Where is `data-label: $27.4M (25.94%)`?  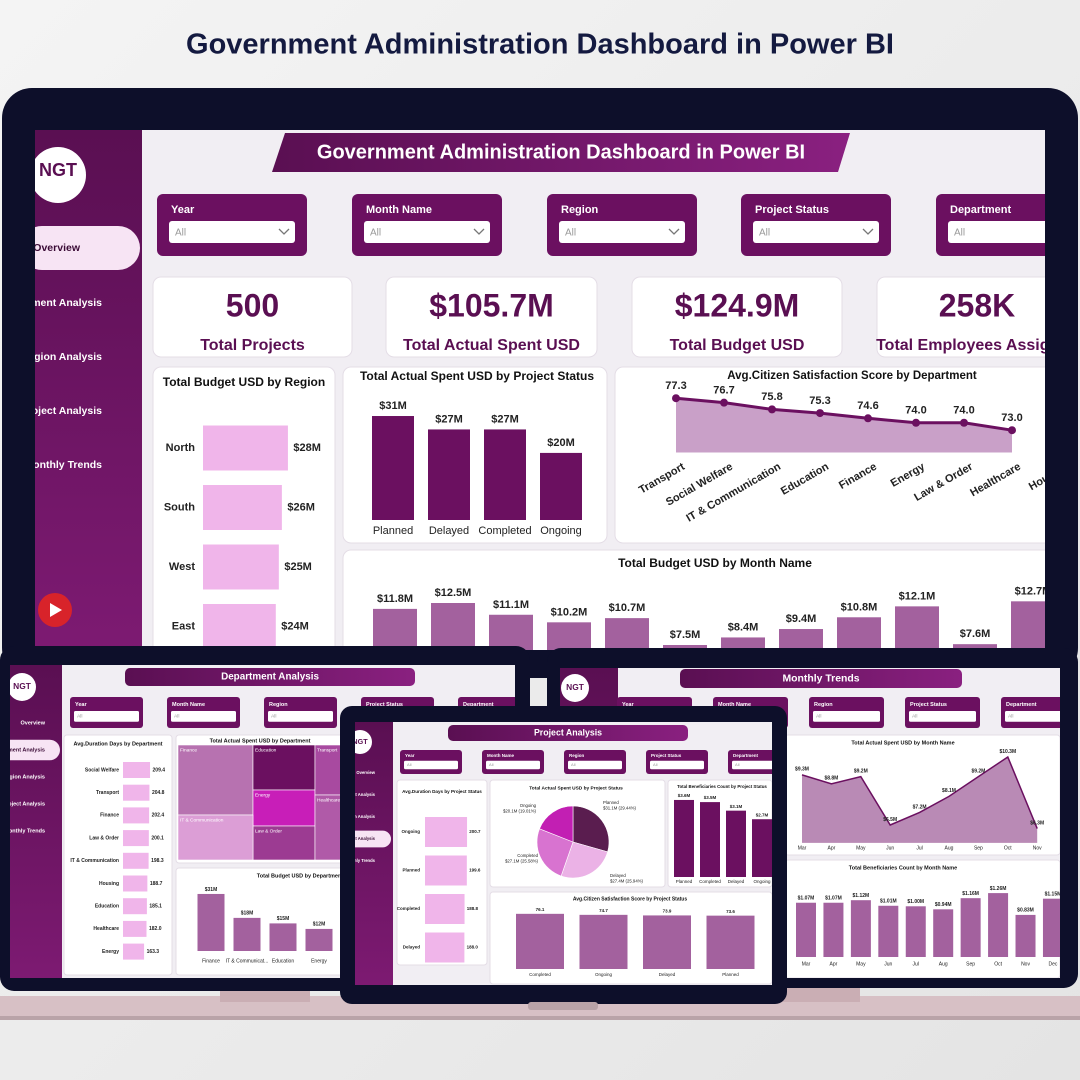
data-label: $27.4M (25.94%) is located at coordinates (627, 881).